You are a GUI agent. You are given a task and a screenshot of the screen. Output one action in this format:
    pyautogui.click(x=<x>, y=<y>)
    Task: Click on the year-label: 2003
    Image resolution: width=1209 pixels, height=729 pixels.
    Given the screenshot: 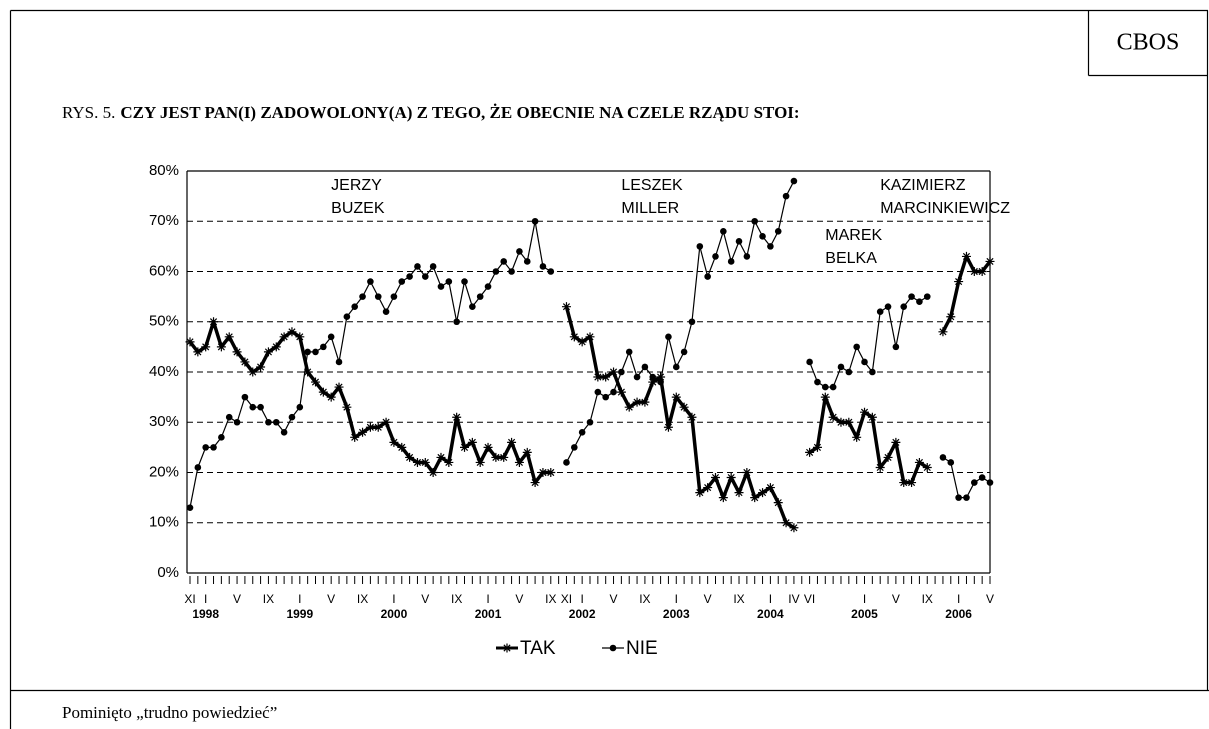 What is the action you would take?
    pyautogui.click(x=676, y=614)
    